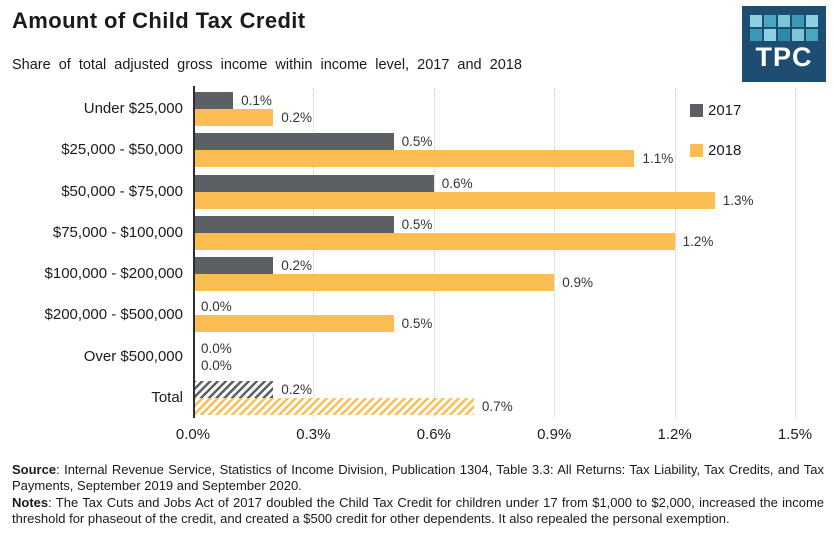 The height and width of the screenshot is (537, 834). What do you see at coordinates (256, 100) in the screenshot?
I see `value-label: 0.1%` at bounding box center [256, 100].